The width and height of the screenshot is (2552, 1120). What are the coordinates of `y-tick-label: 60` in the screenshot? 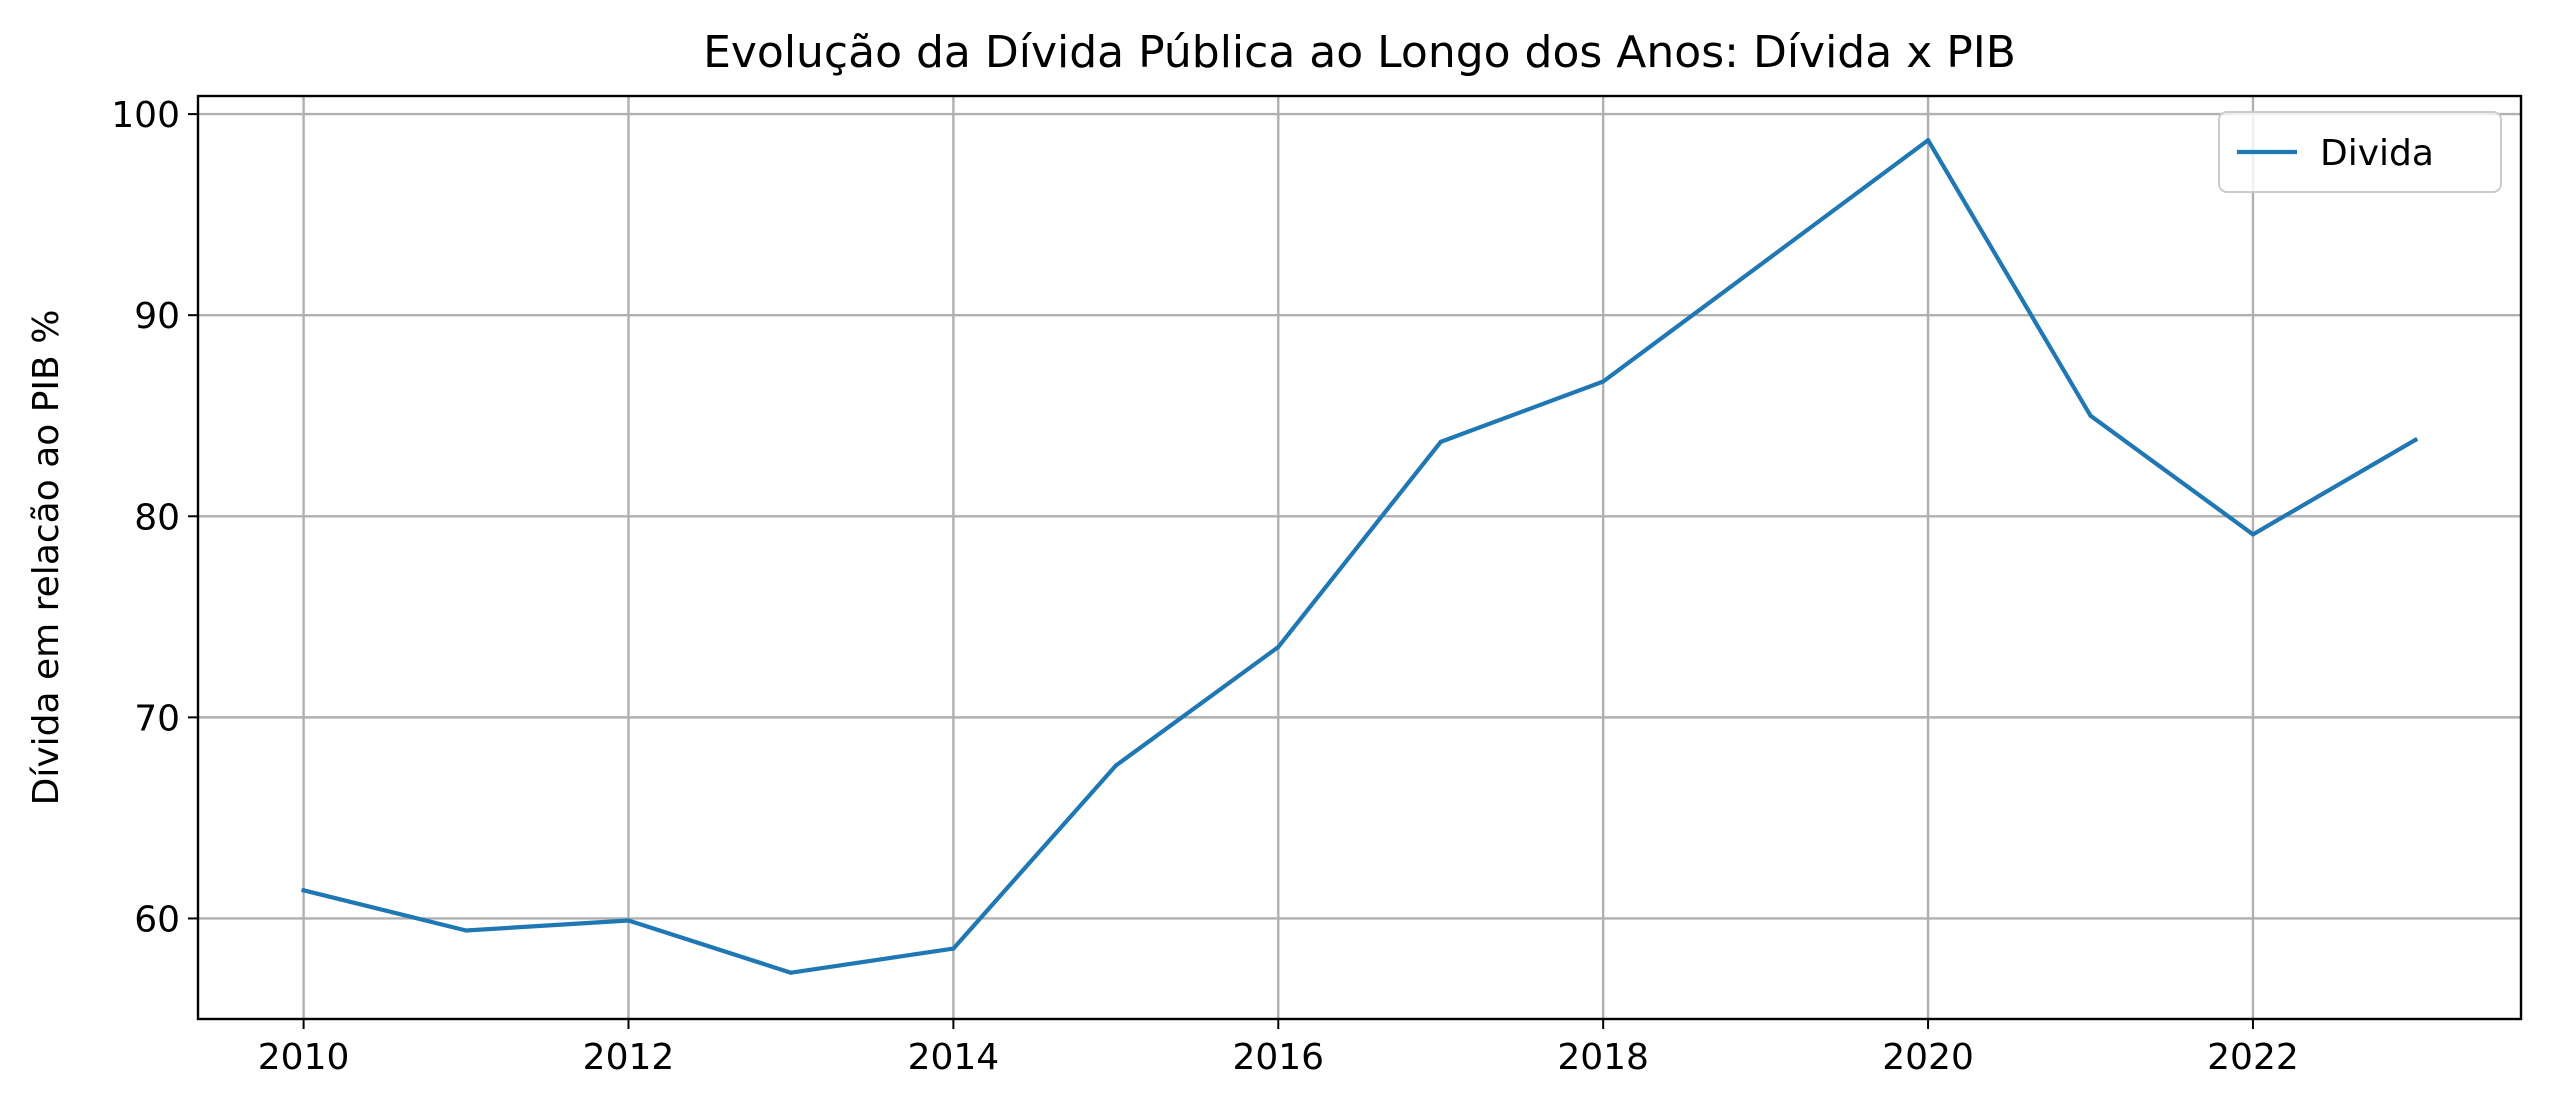 It's located at (157, 919).